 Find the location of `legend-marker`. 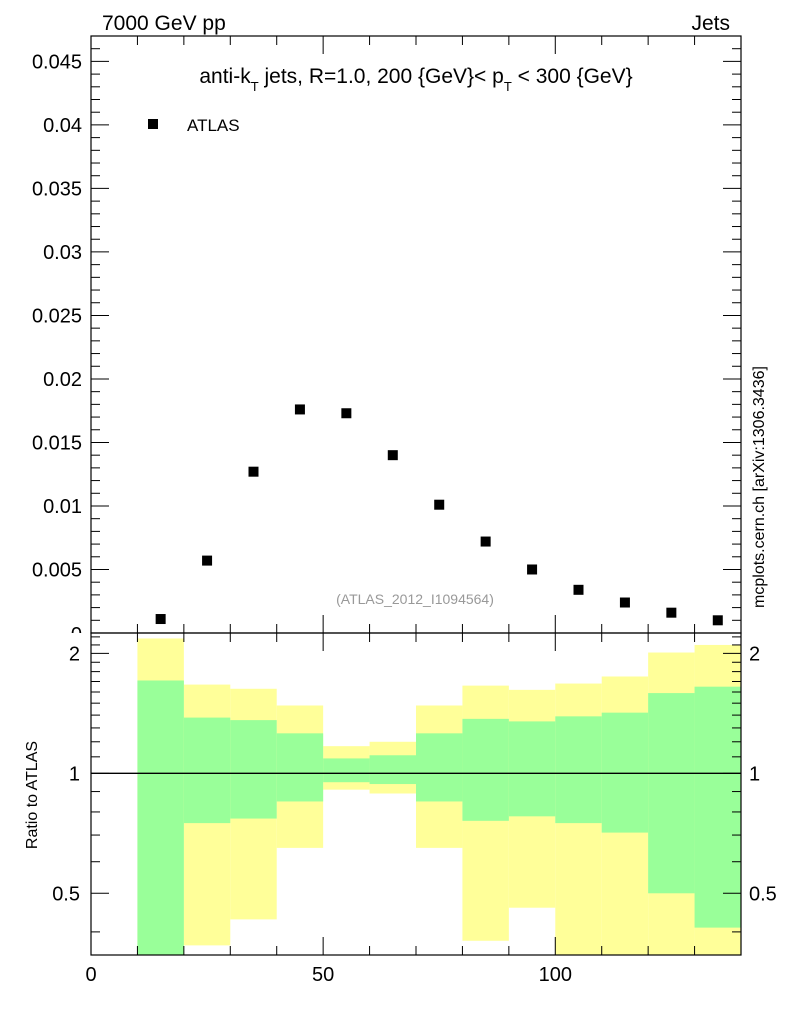

legend-marker is located at coordinates (153, 124).